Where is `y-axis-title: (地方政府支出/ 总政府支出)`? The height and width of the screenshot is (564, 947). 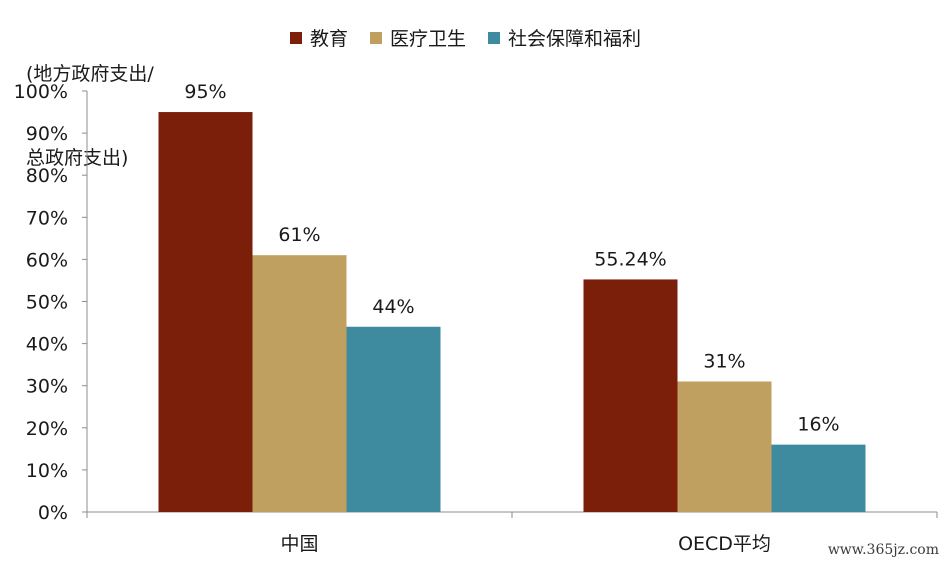
y-axis-title: (地方政府支出/ 总政府支出) is located at coordinates (90, 102).